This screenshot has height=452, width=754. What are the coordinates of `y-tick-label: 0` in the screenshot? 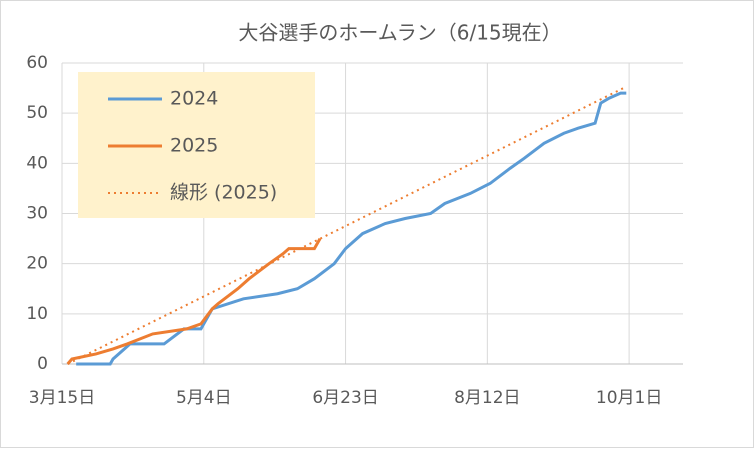 It's located at (42, 364).